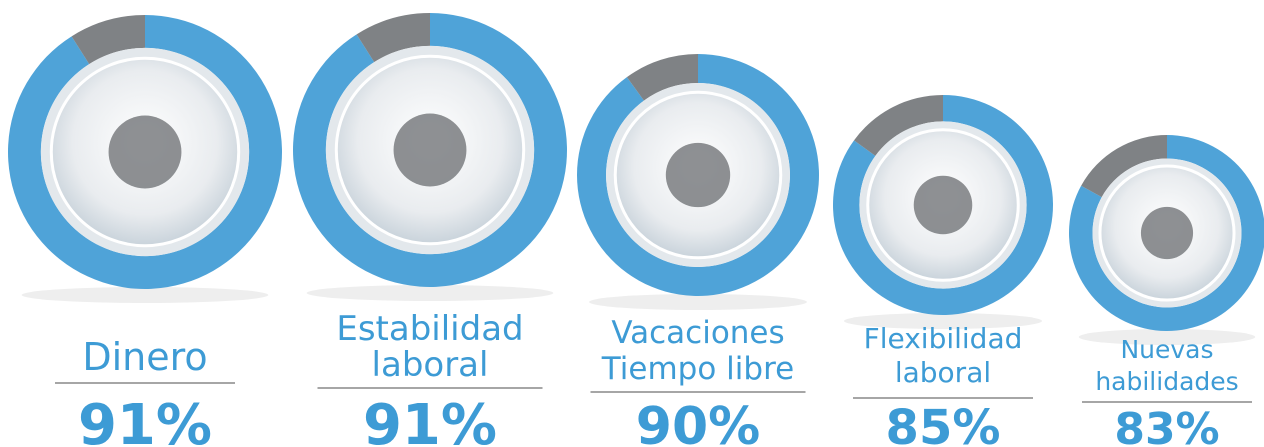 The image size is (1264, 447). Describe the element at coordinates (697, 333) in the screenshot. I see `category-label: Vacaciones` at that location.